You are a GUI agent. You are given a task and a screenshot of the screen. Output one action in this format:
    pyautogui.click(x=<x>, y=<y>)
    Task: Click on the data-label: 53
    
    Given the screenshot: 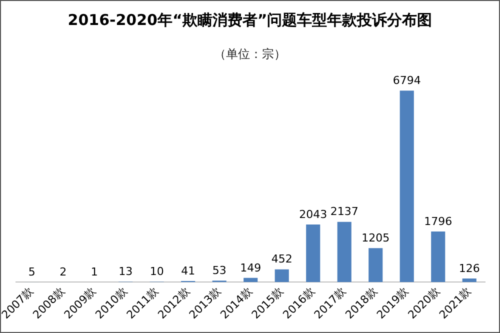 What is the action you would take?
    pyautogui.click(x=219, y=270)
    